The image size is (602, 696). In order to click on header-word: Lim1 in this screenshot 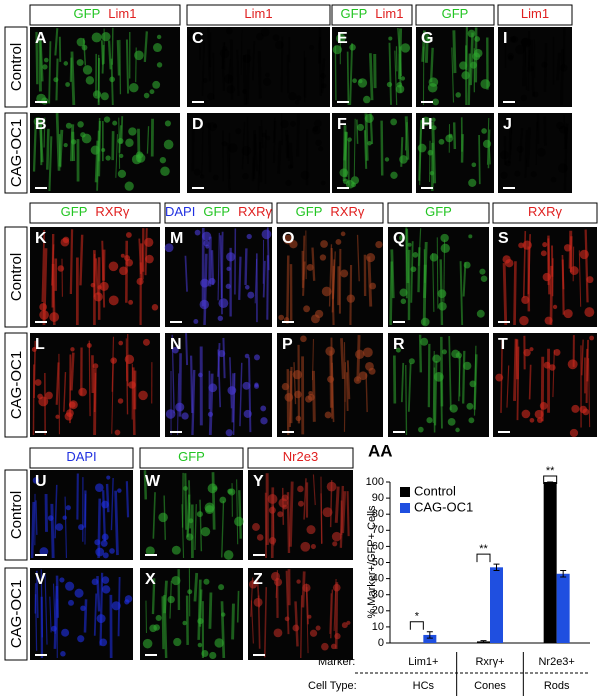, I will do `click(535, 13)`.